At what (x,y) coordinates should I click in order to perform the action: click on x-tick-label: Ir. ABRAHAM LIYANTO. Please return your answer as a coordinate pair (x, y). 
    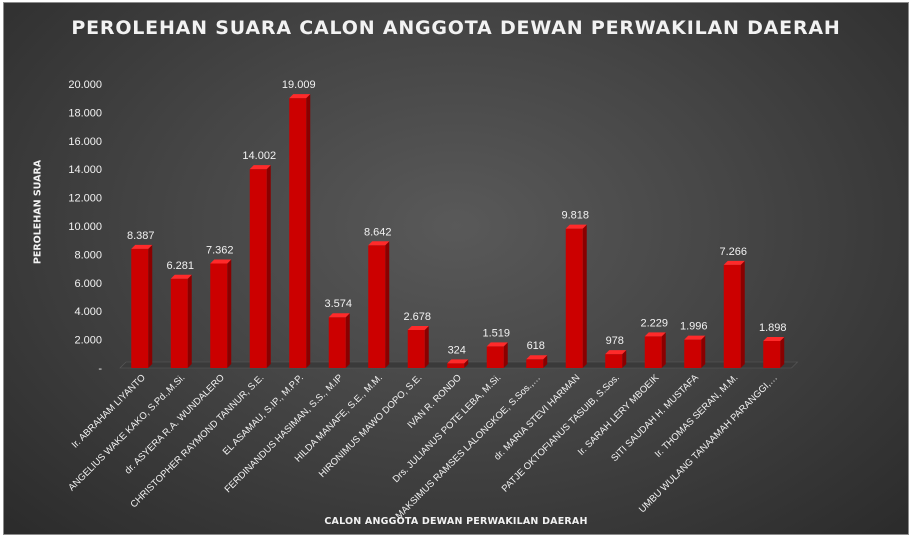
    Looking at the image, I should click on (109, 411).